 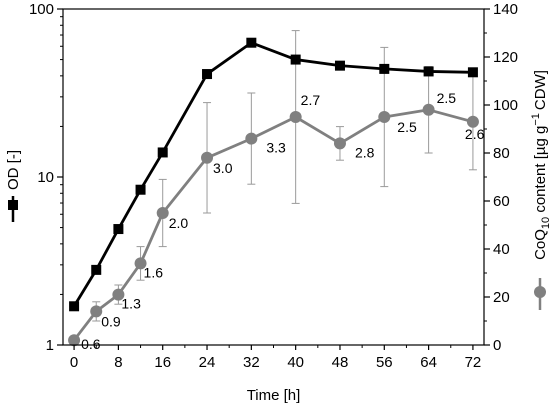 What do you see at coordinates (276, 148) in the screenshot?
I see `coq-point-label: 3.3` at bounding box center [276, 148].